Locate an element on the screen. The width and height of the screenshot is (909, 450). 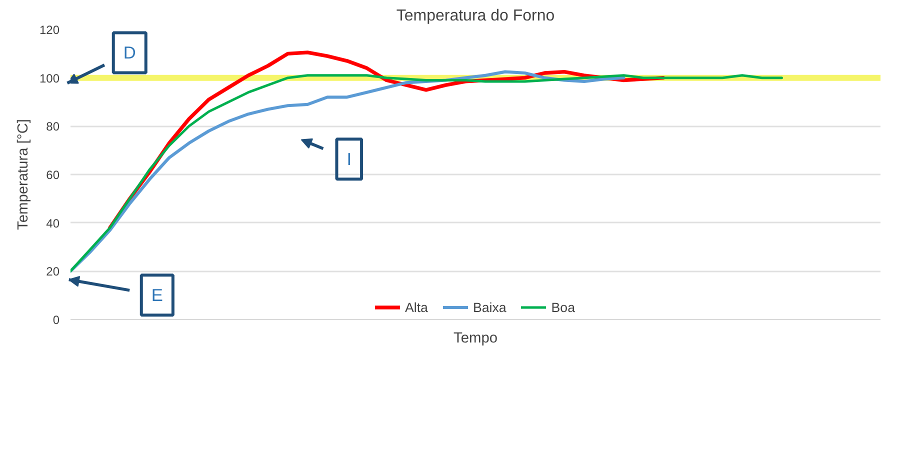
annotation: E is located at coordinates (157, 295).